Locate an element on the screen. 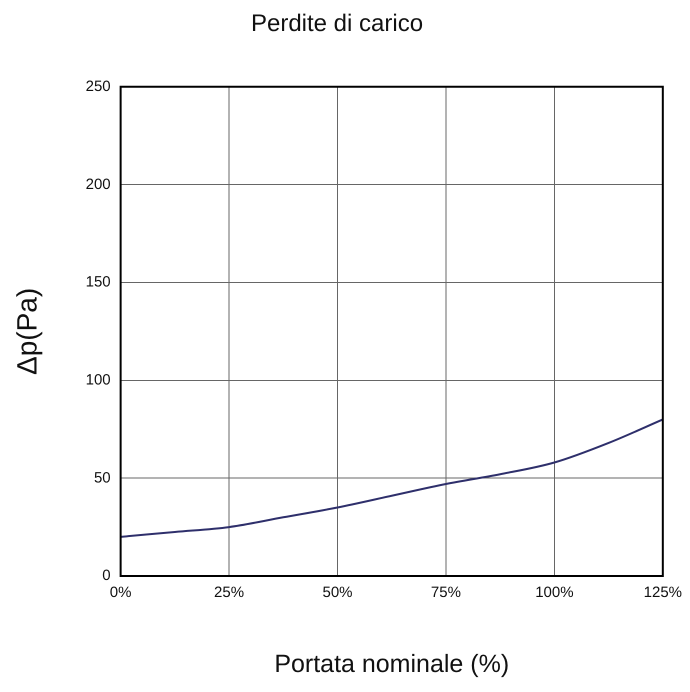  x-tick-label: 0% is located at coordinates (121, 593).